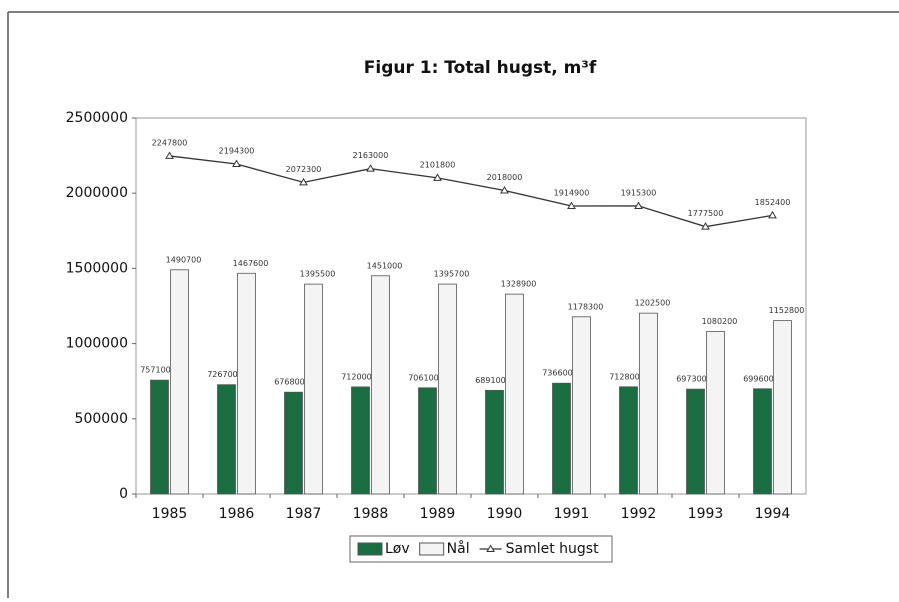 This screenshot has width=899, height=602. Describe the element at coordinates (458, 548) in the screenshot. I see `legend-label: Nål` at that location.